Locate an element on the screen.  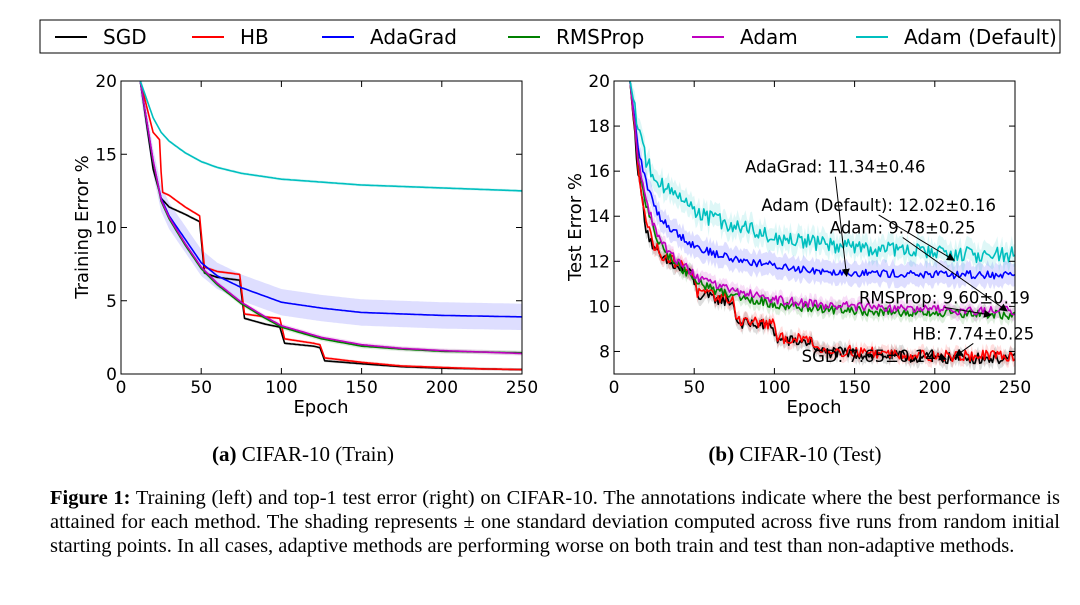
y-tick-label-test: 18 is located at coordinates (599, 127).